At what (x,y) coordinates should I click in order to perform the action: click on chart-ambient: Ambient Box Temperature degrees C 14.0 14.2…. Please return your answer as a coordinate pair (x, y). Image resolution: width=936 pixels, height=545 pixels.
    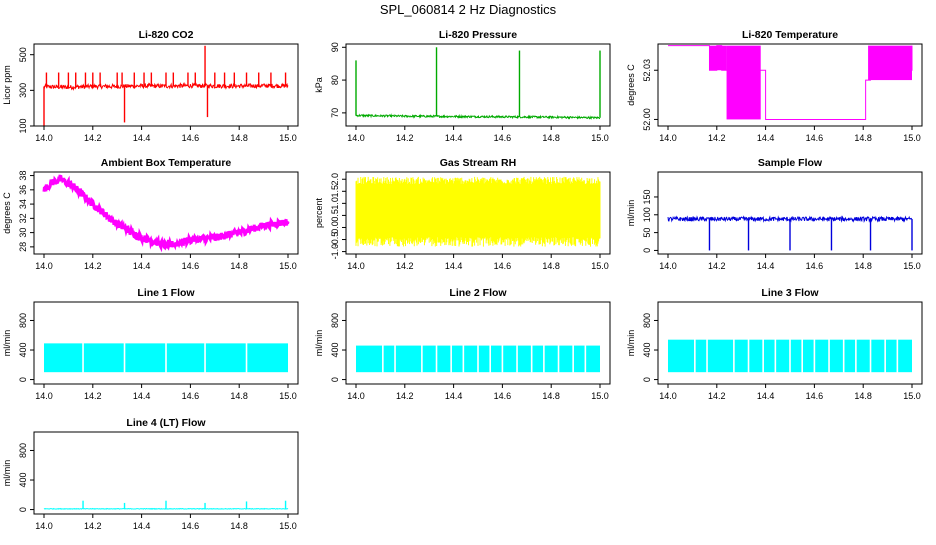
    Looking at the image, I should click on (150, 214).